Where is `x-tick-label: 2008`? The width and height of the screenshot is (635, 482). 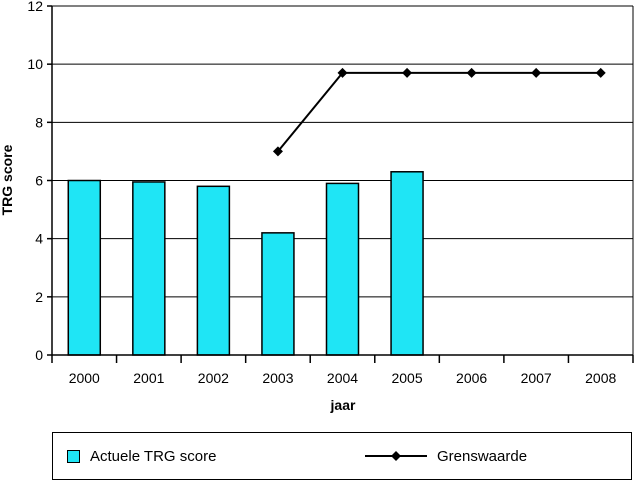
x-tick-label: 2008 is located at coordinates (600, 378).